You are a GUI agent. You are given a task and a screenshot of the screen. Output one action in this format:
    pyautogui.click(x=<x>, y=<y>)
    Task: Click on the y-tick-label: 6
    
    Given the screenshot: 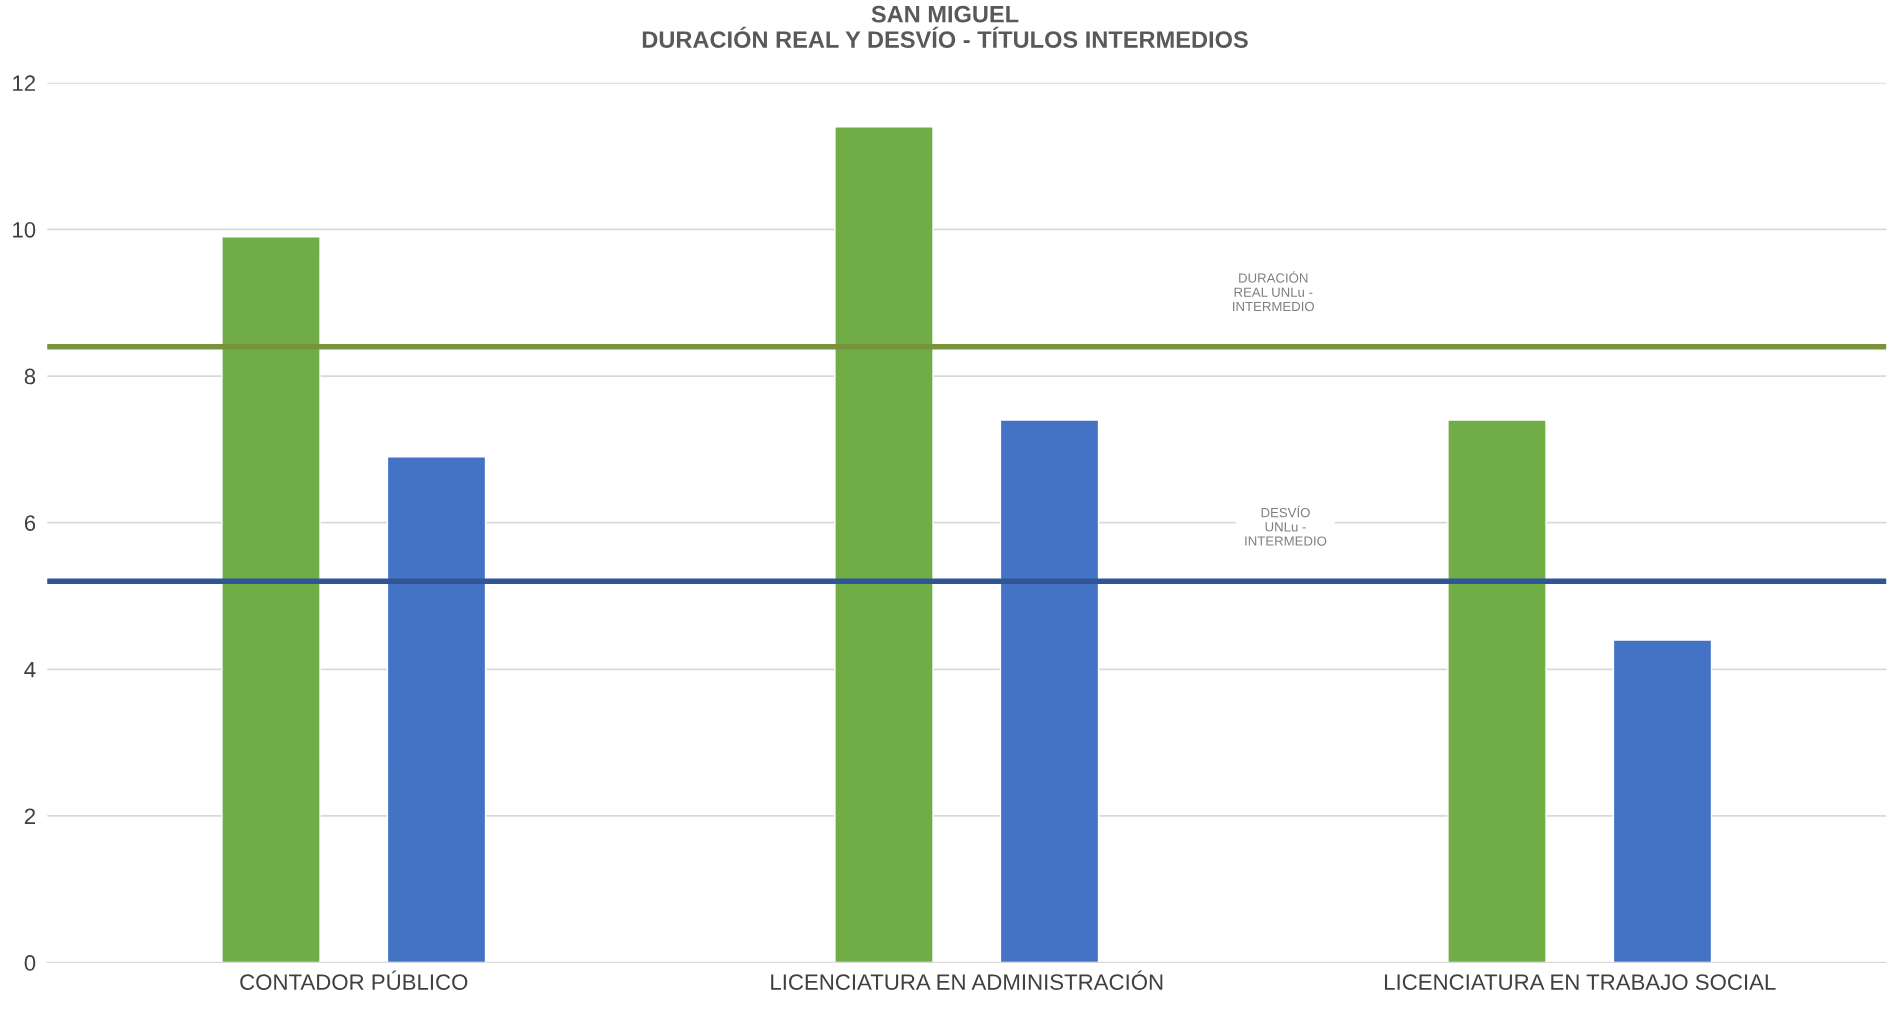 What is the action you would take?
    pyautogui.click(x=30, y=523)
    